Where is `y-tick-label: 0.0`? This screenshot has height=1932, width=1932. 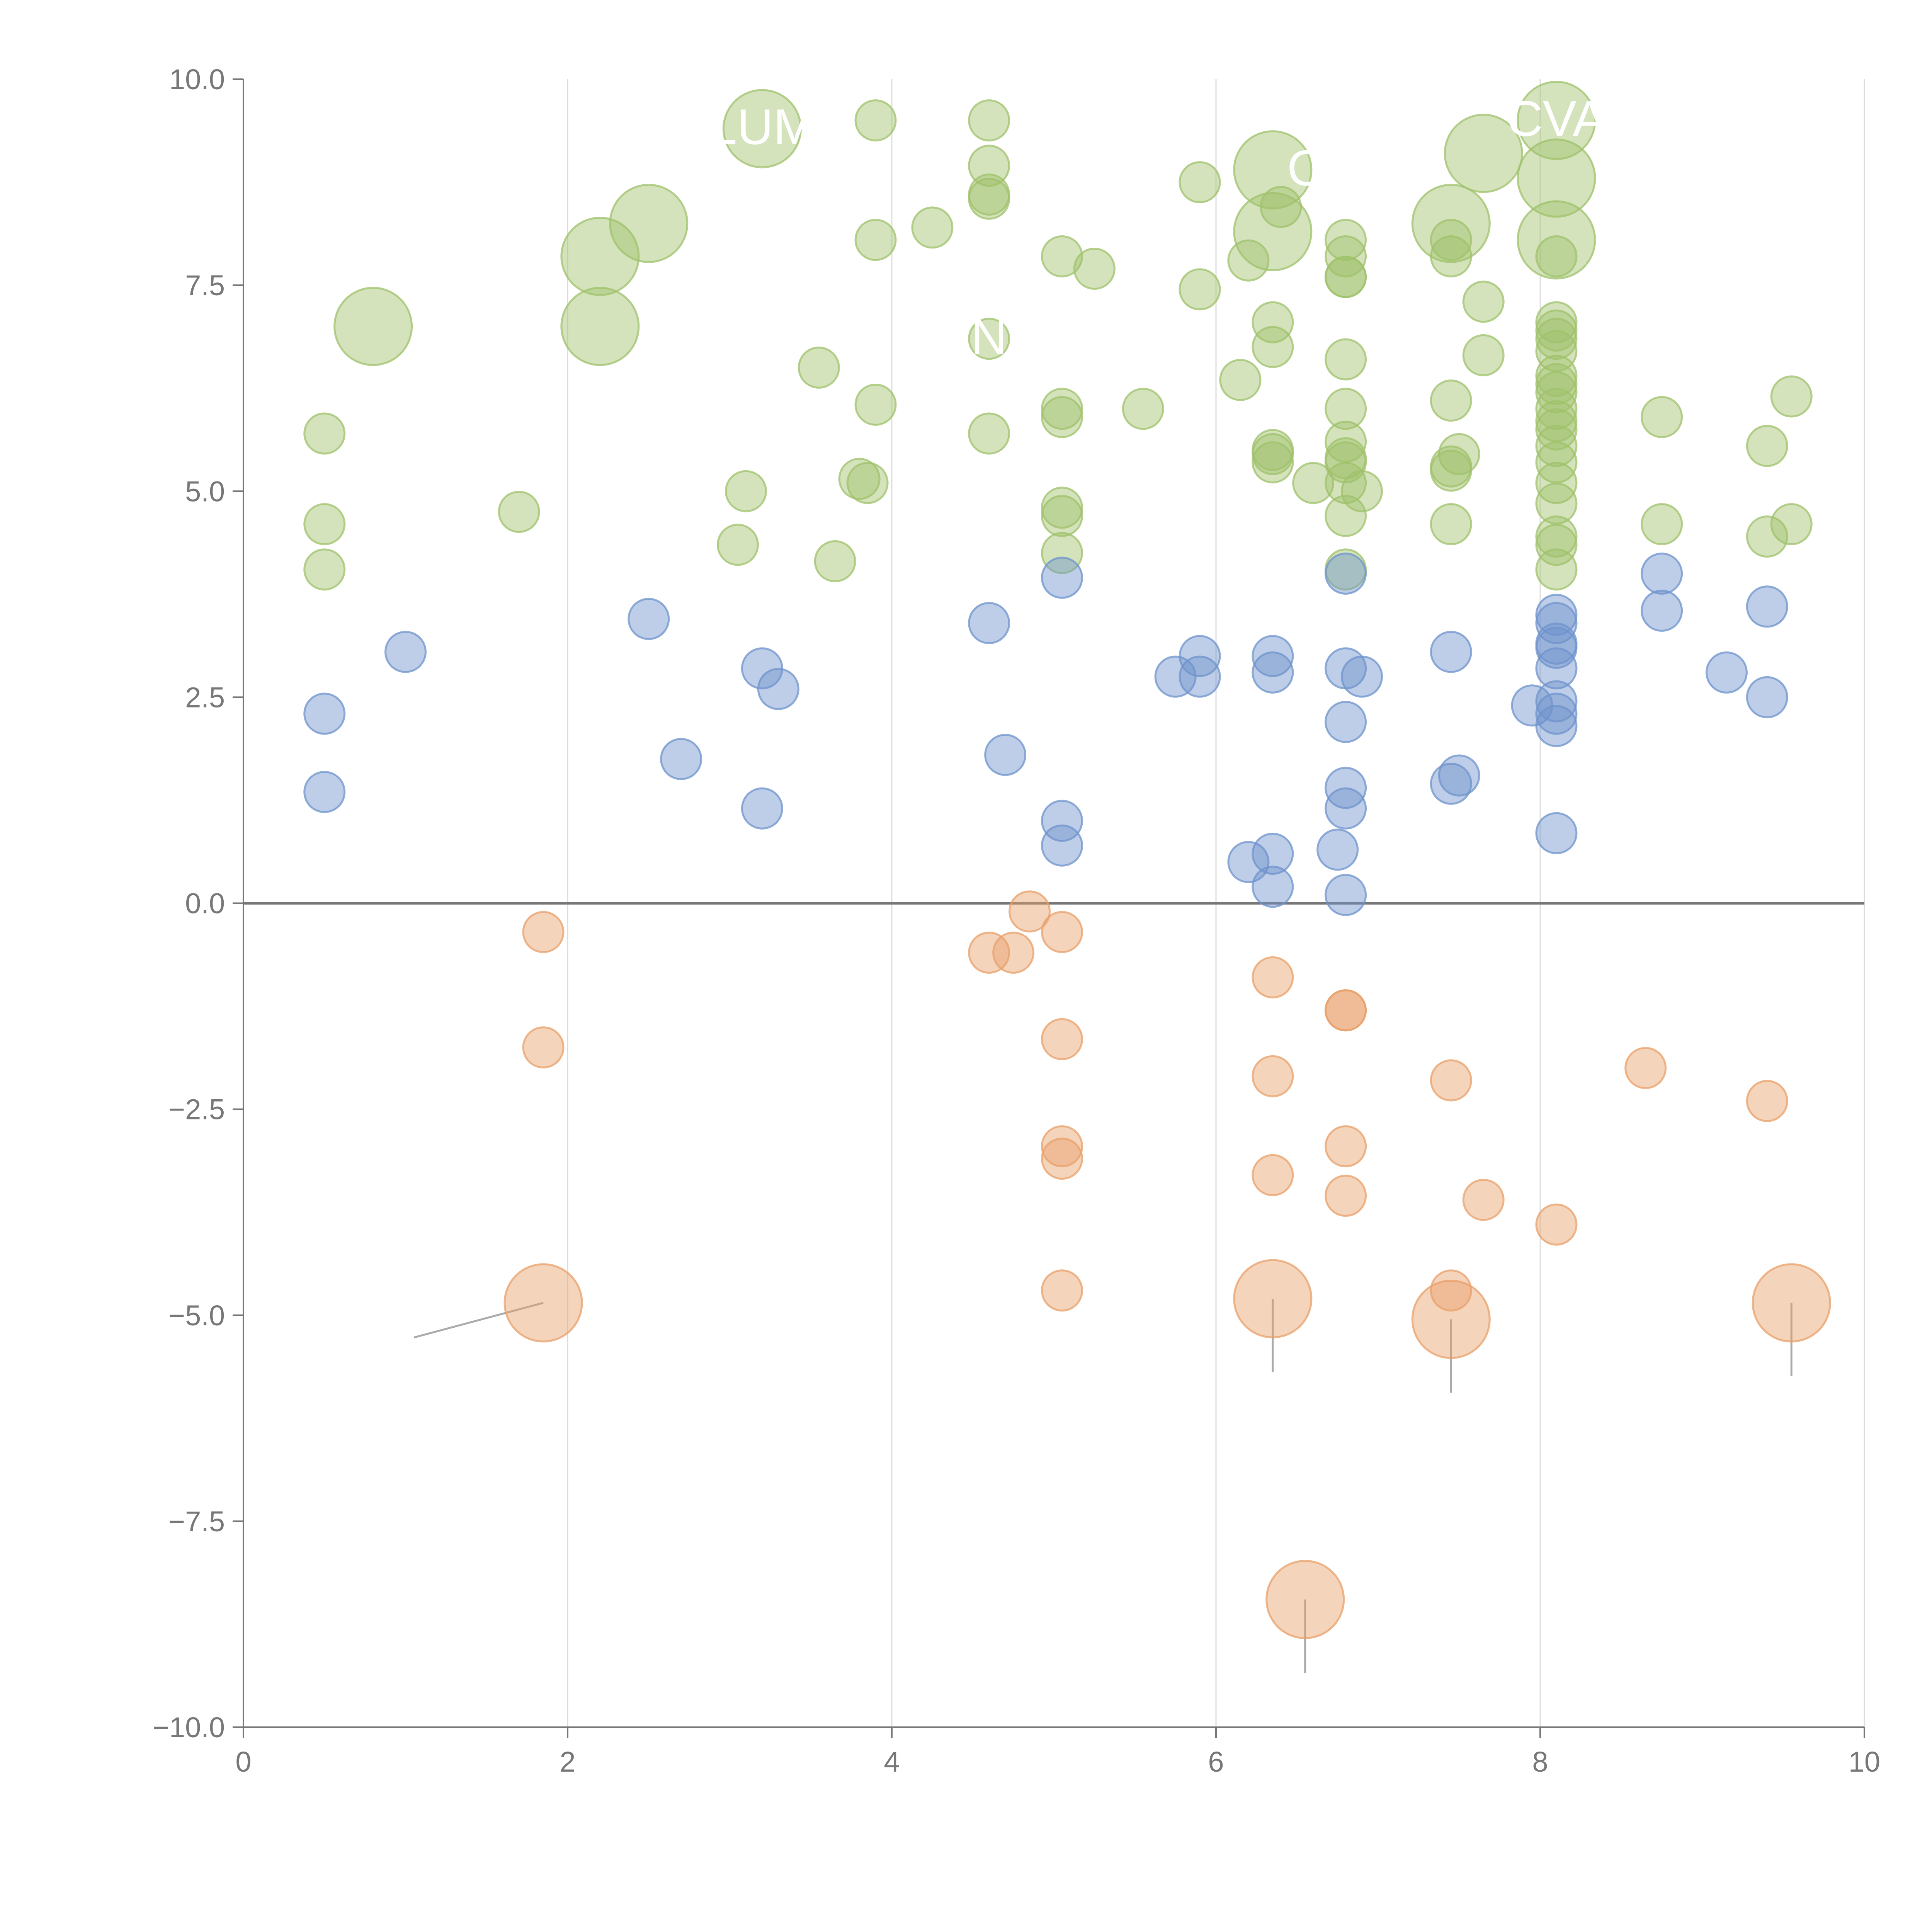
y-tick-label: 0.0 is located at coordinates (205, 904).